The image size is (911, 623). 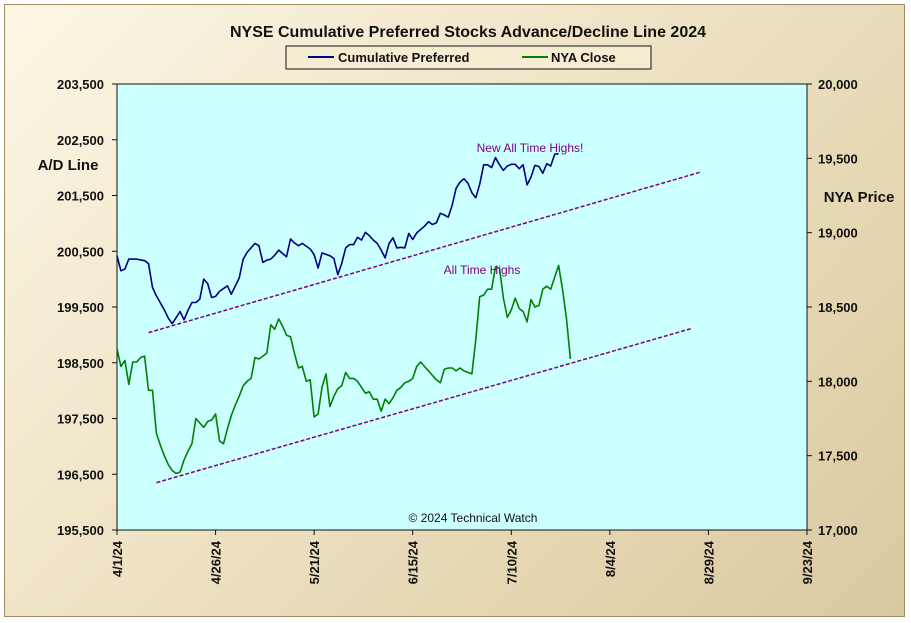 What do you see at coordinates (838, 456) in the screenshot?
I see `right-tick-label: 17,500` at bounding box center [838, 456].